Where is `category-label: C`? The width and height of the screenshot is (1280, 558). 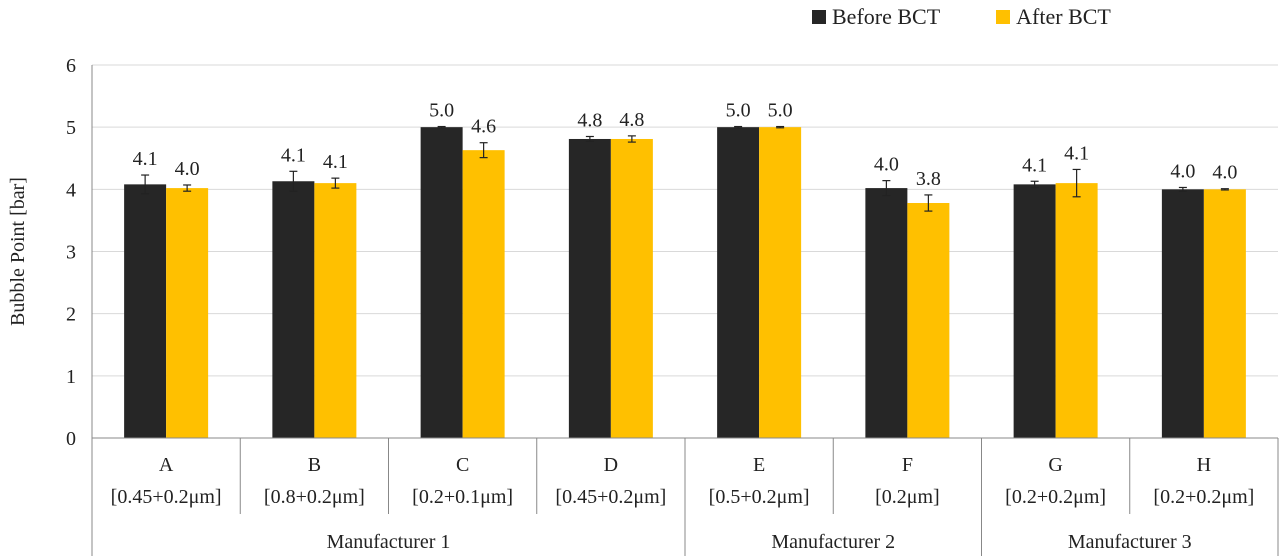
category-label: C is located at coordinates (462, 465).